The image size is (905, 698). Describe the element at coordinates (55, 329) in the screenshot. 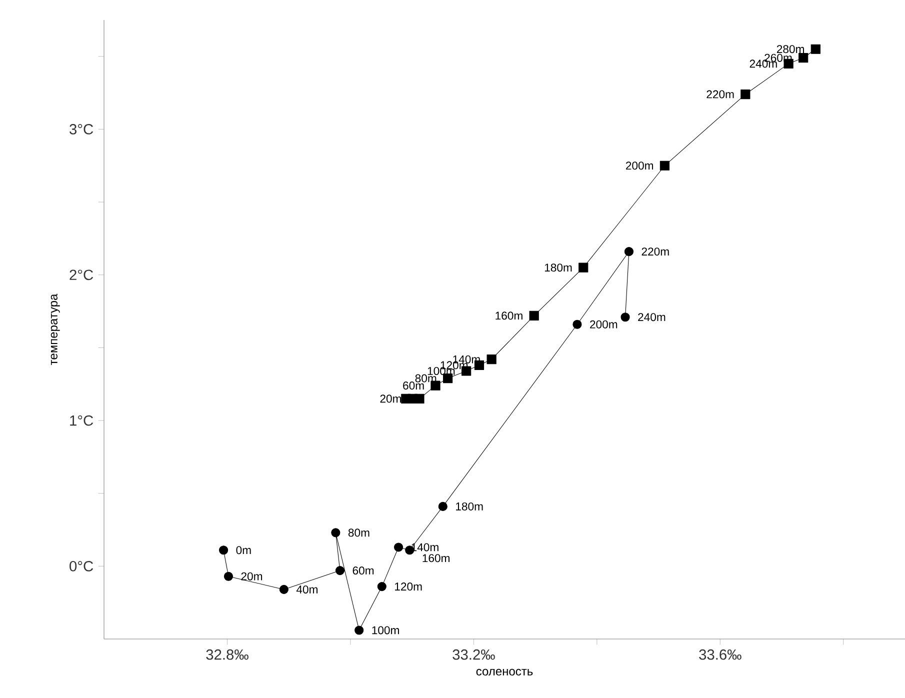

I see `y-axis-title: температура` at that location.